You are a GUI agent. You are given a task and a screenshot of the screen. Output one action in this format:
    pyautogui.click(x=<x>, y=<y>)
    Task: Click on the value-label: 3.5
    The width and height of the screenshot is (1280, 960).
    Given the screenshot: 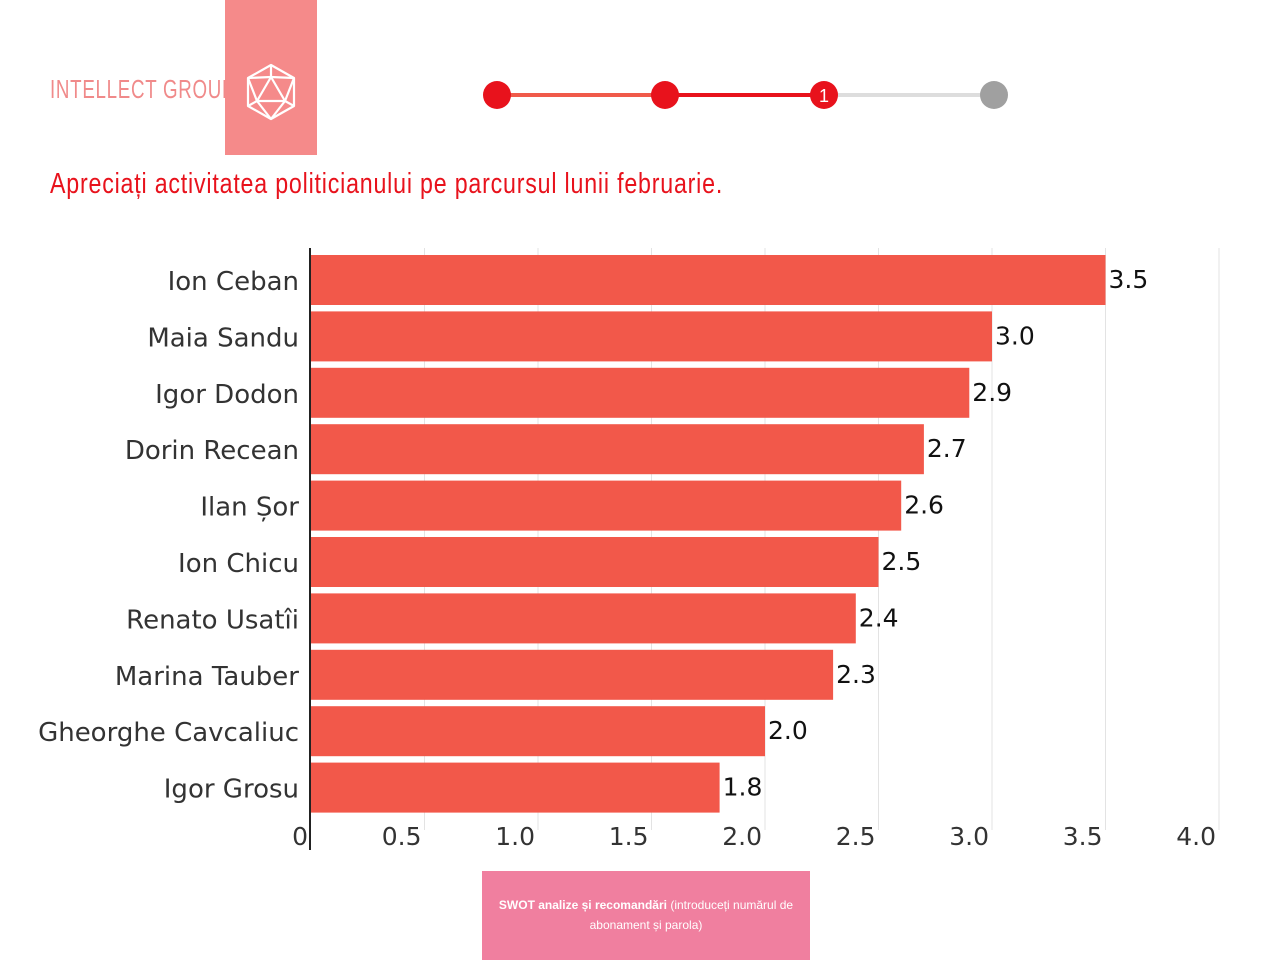 What is the action you would take?
    pyautogui.click(x=1129, y=279)
    